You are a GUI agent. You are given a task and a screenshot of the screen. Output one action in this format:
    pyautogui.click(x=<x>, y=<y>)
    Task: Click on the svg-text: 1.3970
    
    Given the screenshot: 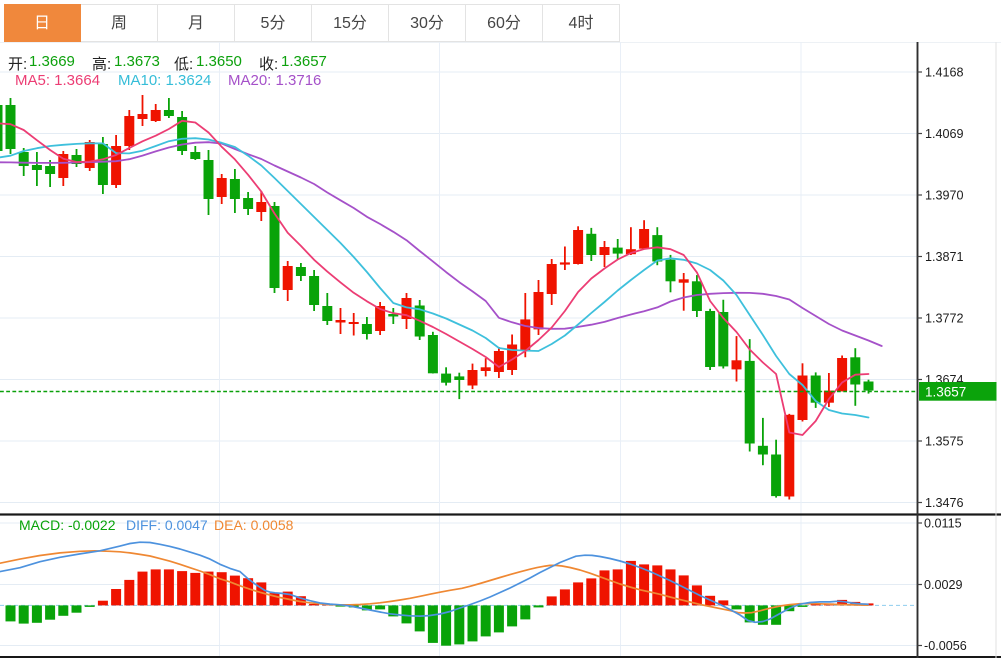 What is the action you would take?
    pyautogui.click(x=944, y=196)
    